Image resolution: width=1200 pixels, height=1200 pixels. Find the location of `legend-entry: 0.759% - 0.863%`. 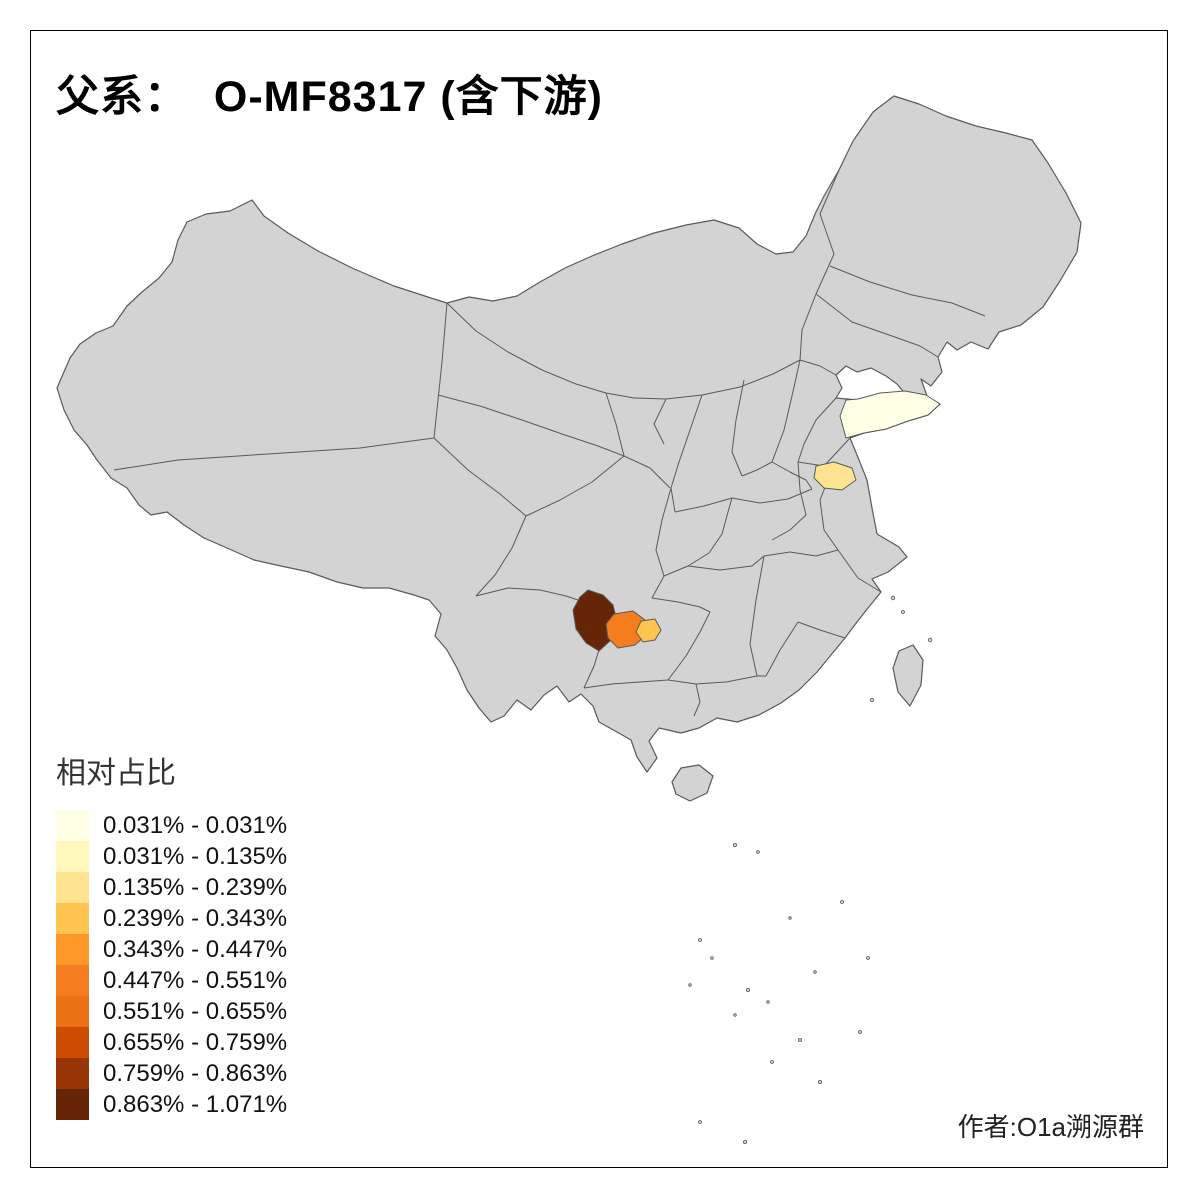

legend-entry: 0.759% - 0.863% is located at coordinates (171, 1073).